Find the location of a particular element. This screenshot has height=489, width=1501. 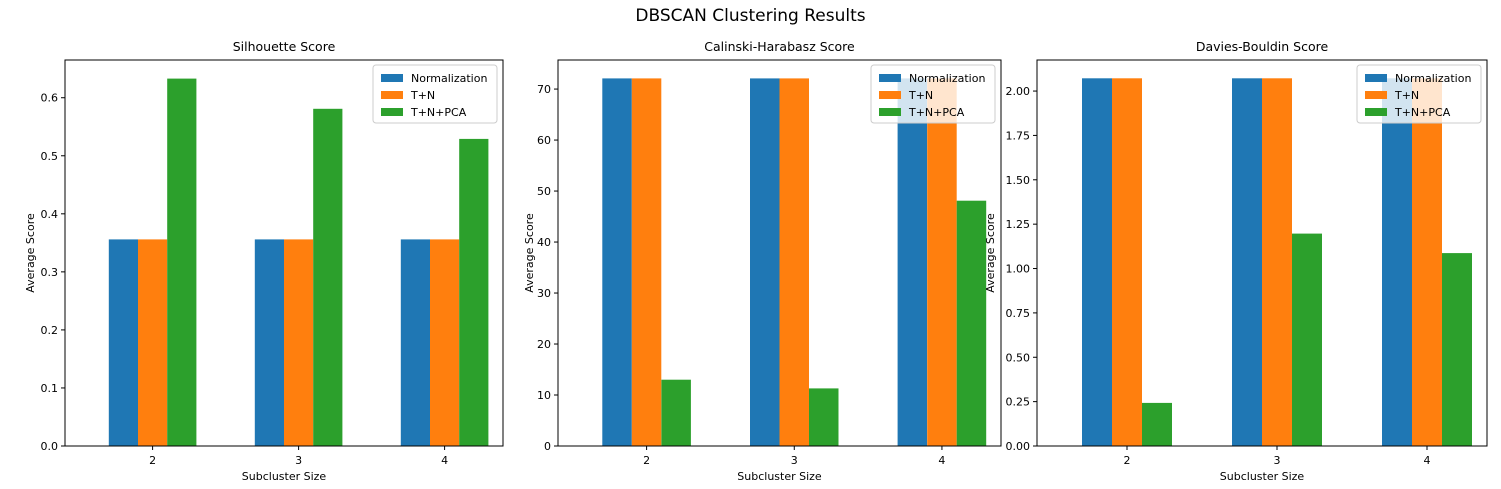

y-tick-label: 0.4 is located at coordinates (50, 214).